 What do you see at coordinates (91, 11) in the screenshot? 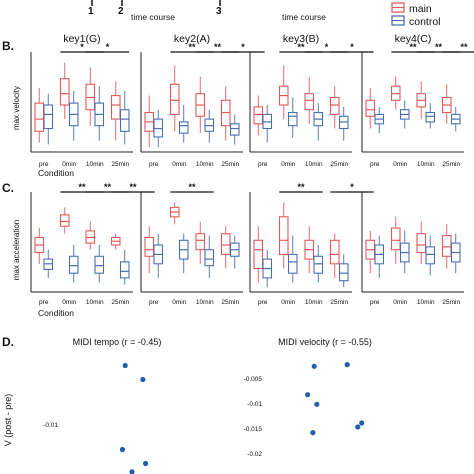
I see `header-tick-label: 1` at bounding box center [91, 11].